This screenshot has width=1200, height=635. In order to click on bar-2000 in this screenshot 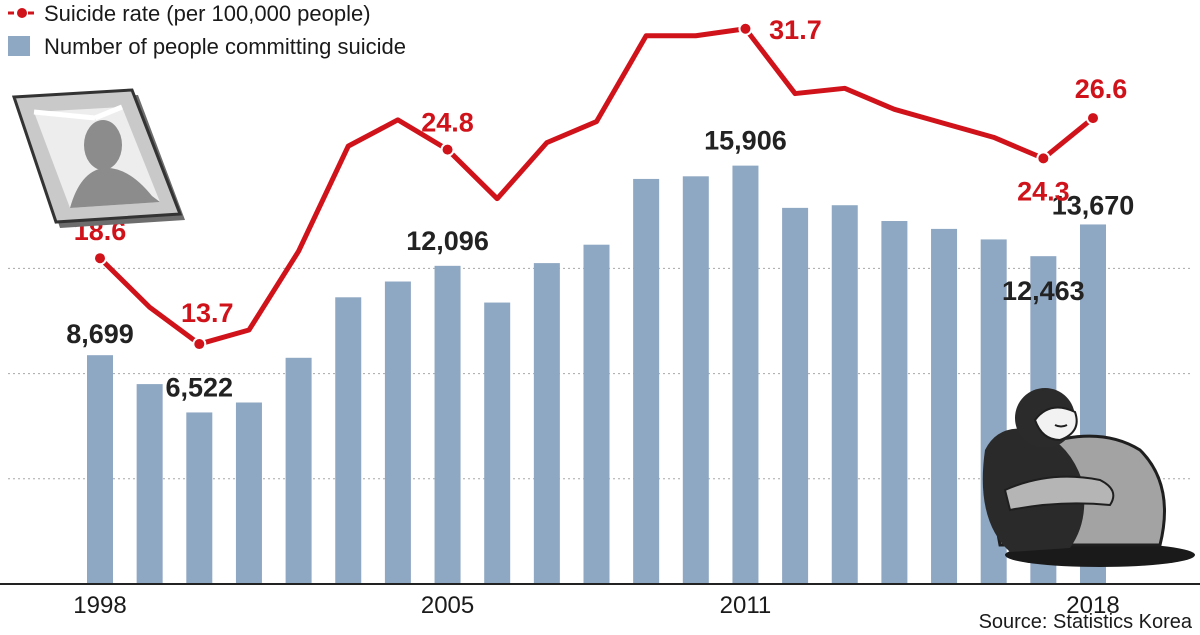, I will do `click(199, 498)`.